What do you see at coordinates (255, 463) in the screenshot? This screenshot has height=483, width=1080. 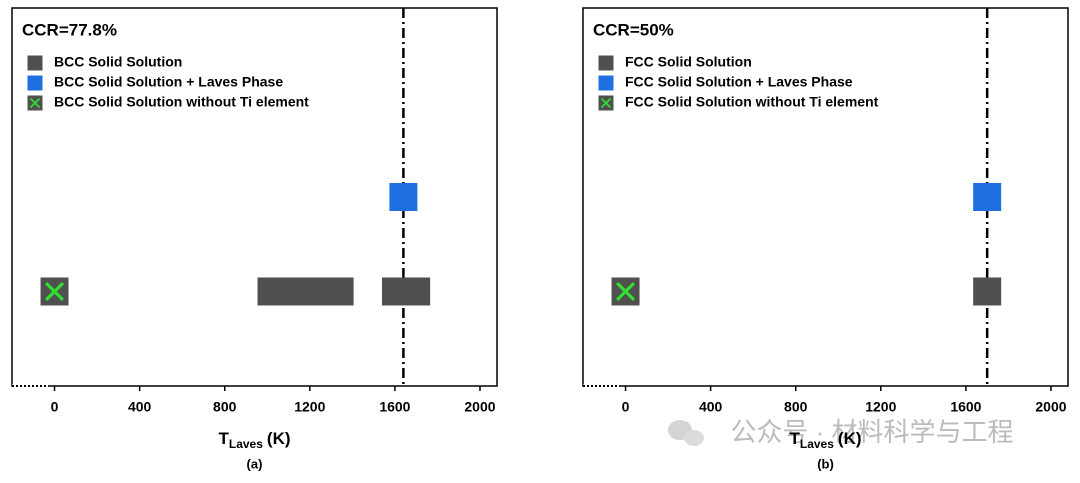 I see `caption: (a)` at bounding box center [255, 463].